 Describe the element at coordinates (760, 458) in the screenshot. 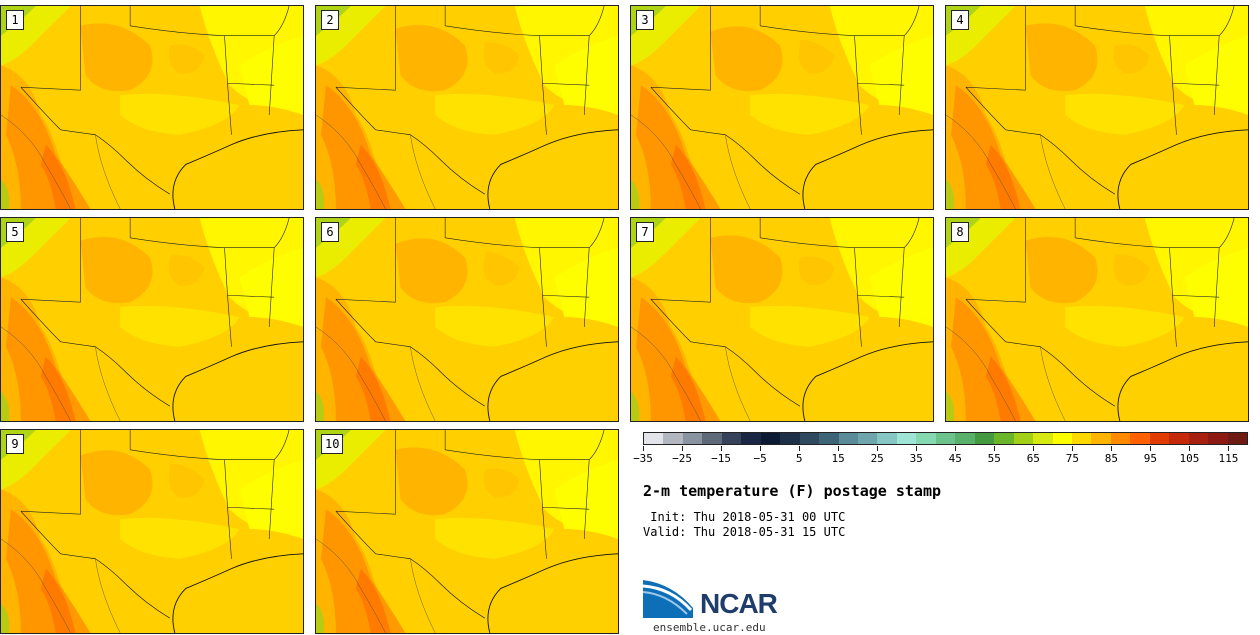

I see `colorbar-tick-label: −5` at that location.